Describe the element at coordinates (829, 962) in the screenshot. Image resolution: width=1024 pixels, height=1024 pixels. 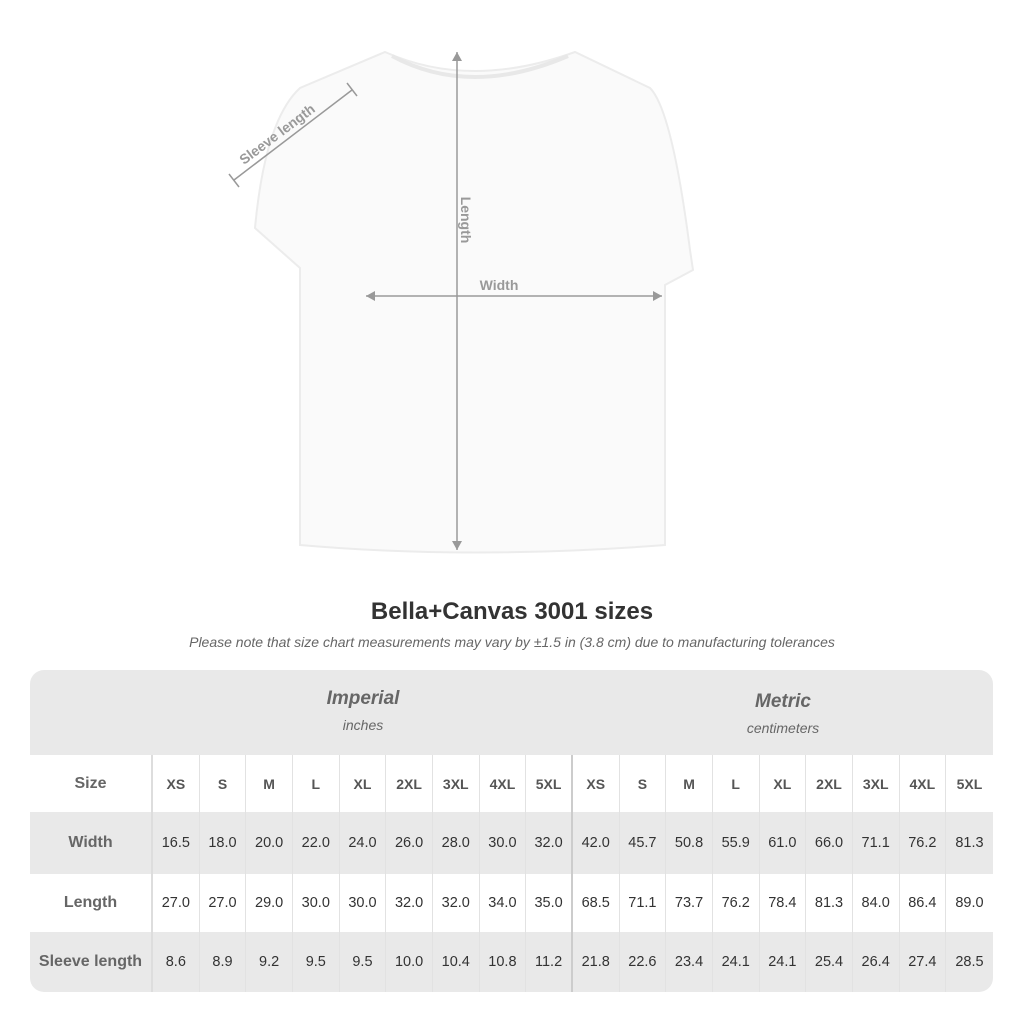
I see `table-cell: 25.4` at that location.